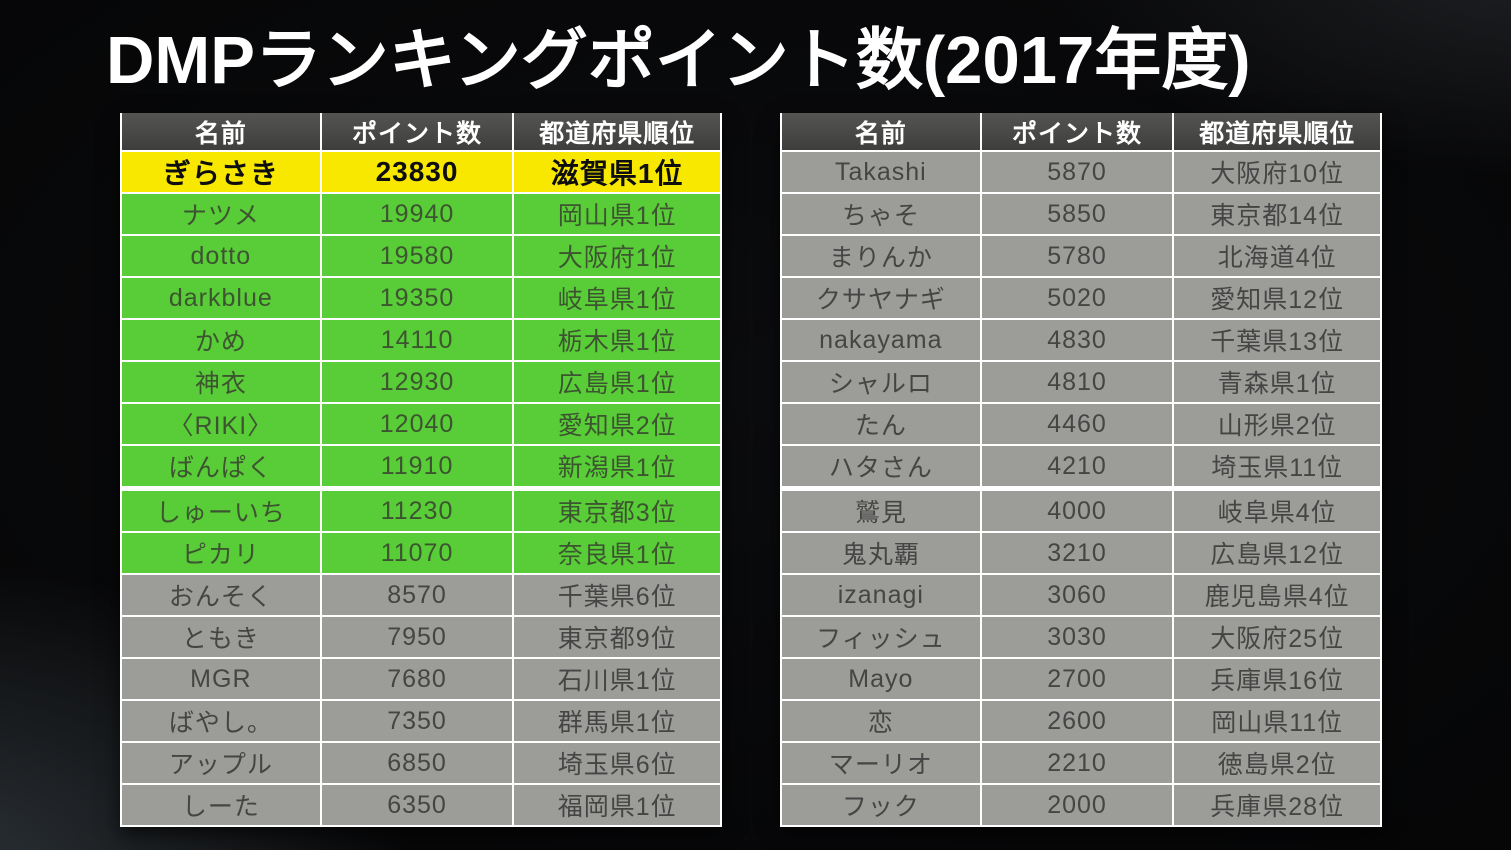 The width and height of the screenshot is (1511, 850). I want to click on prefecture-rank-cell: 北海道4位, so click(1277, 256).